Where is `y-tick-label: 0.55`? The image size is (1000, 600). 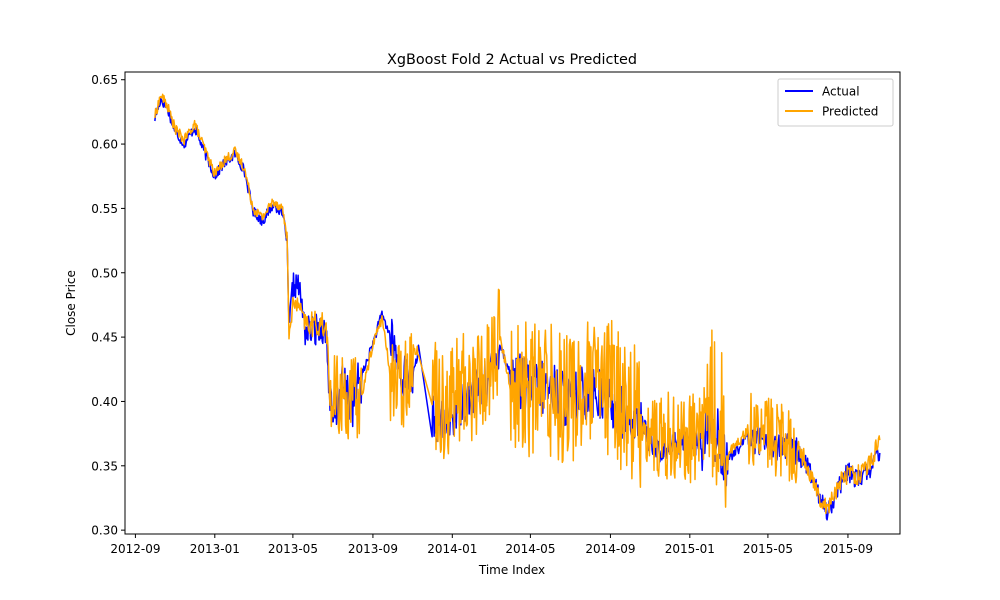 y-tick-label: 0.55 is located at coordinates (104, 209).